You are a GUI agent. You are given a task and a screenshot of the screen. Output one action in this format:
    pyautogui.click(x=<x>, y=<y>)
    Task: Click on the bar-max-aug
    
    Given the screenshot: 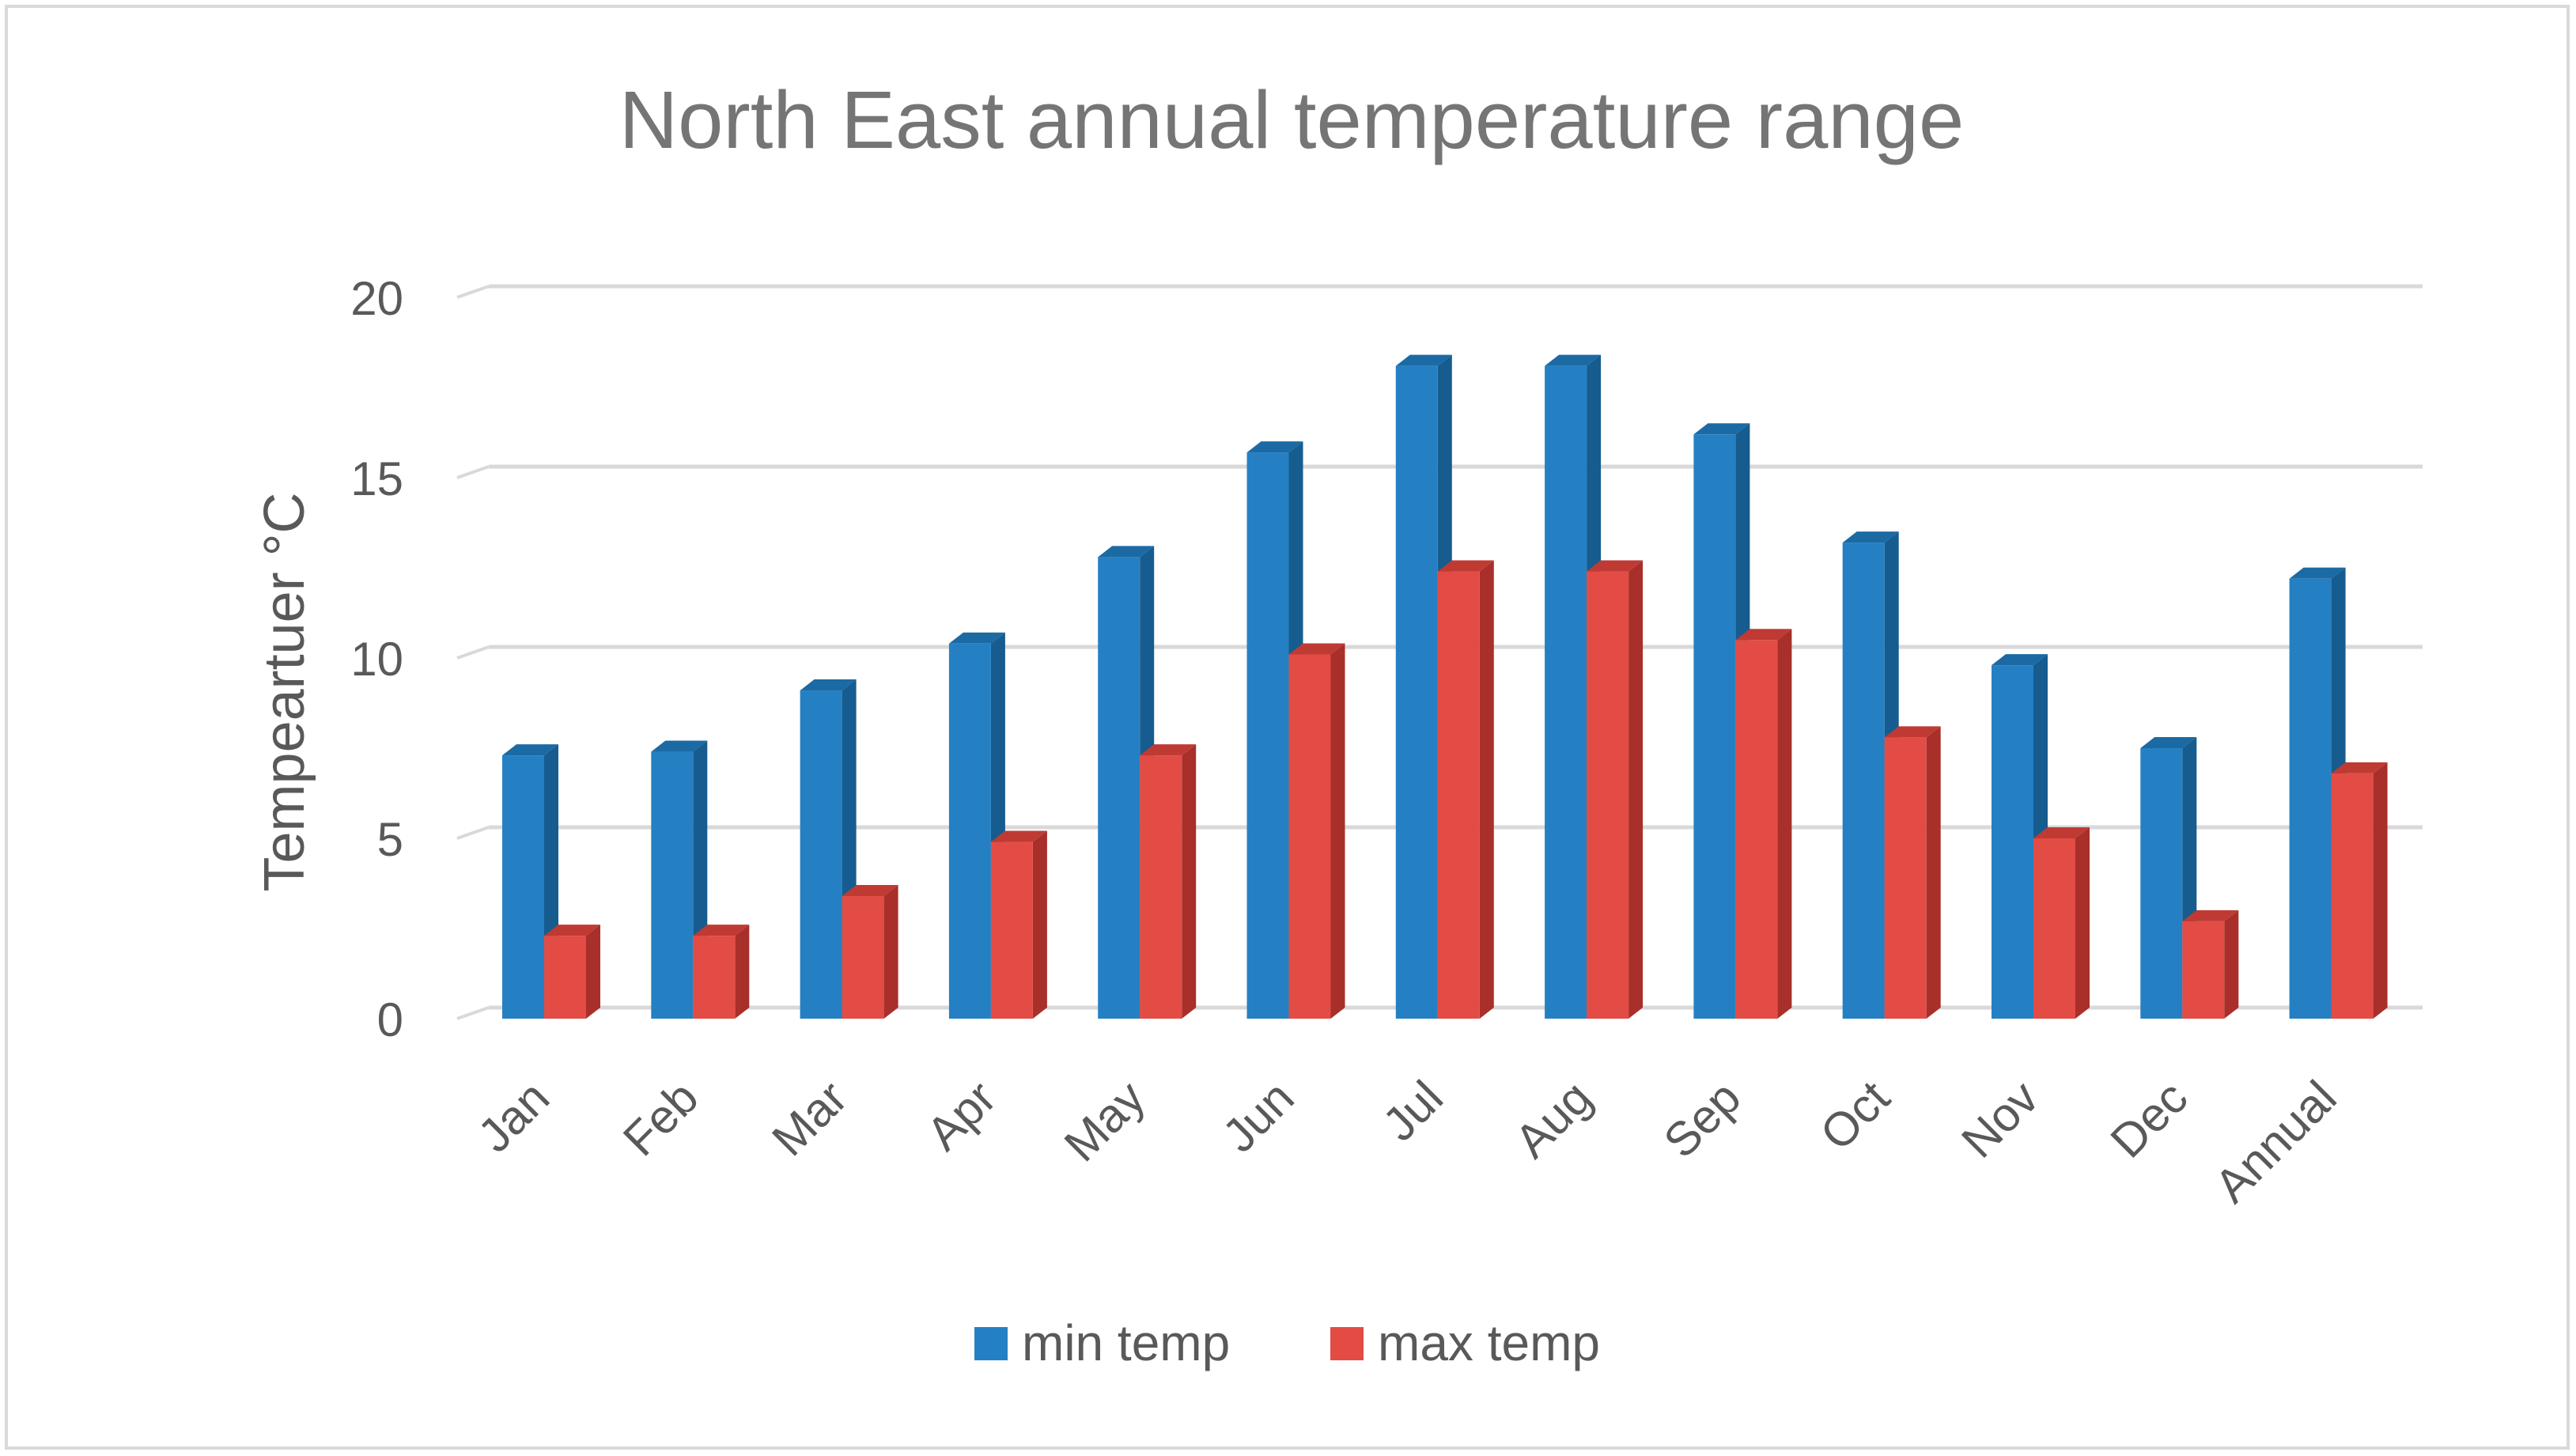 What is the action you would take?
    pyautogui.click(x=1615, y=789)
    